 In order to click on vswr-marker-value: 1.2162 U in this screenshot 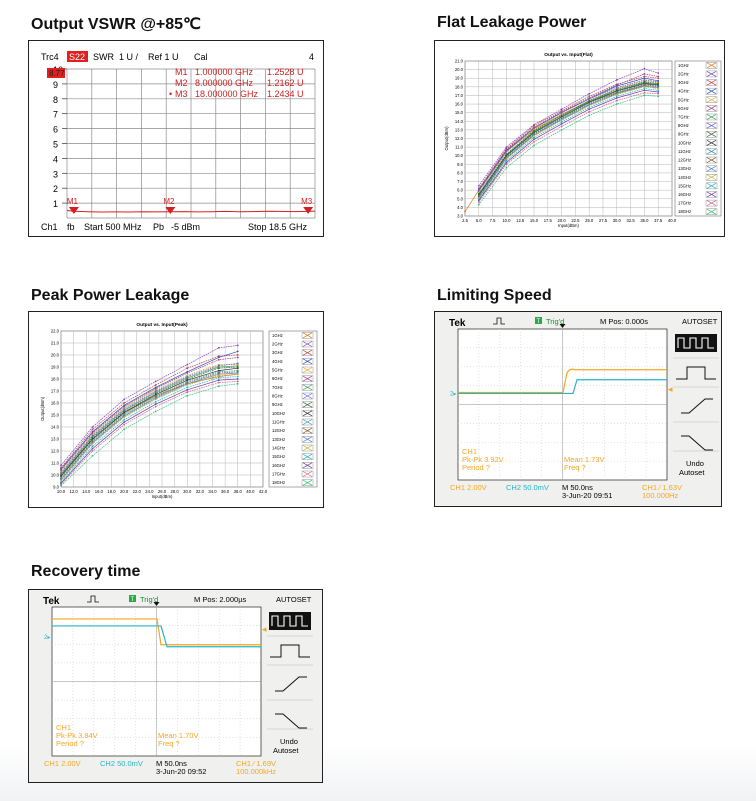, I will do `click(285, 83)`.